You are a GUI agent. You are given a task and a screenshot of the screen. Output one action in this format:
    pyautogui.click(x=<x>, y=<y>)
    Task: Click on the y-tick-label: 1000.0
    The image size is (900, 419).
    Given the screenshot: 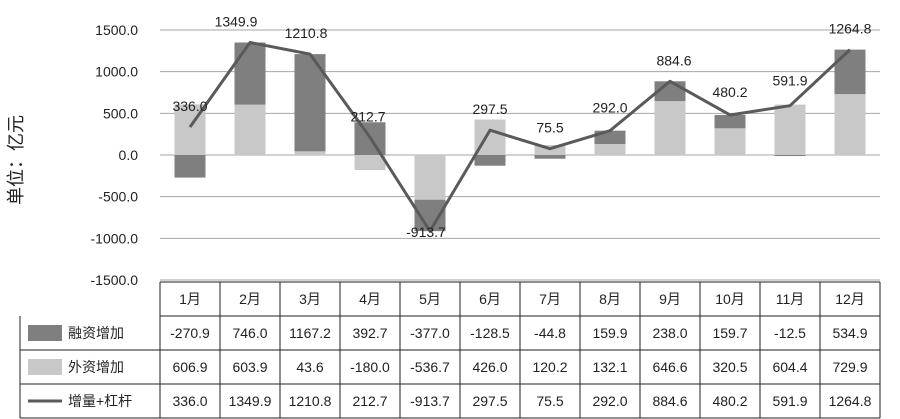 What is the action you would take?
    pyautogui.click(x=116, y=72)
    